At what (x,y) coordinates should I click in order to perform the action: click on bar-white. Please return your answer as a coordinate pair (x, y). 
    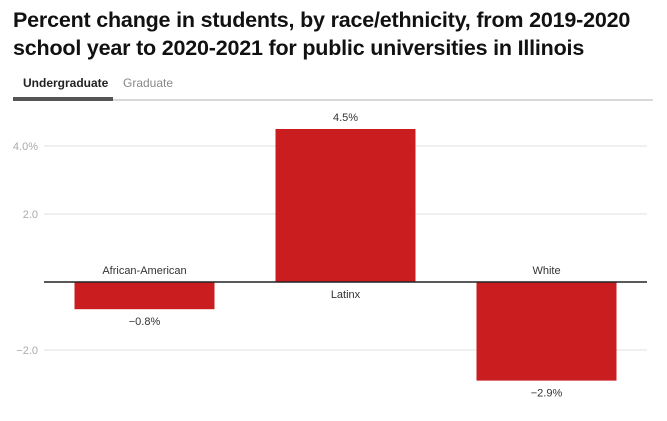
    Looking at the image, I should click on (546, 331).